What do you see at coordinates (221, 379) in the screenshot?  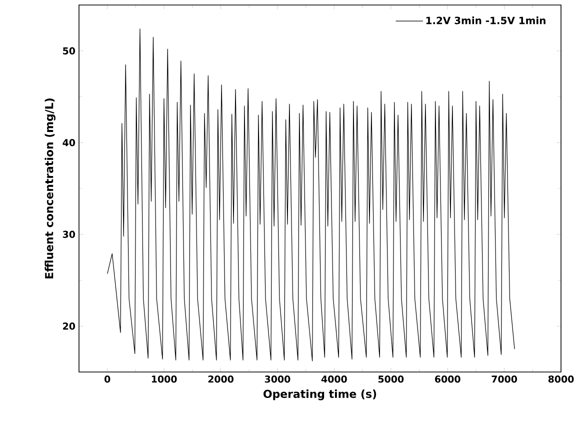 I see `x-tick-label: 2000` at bounding box center [221, 379].